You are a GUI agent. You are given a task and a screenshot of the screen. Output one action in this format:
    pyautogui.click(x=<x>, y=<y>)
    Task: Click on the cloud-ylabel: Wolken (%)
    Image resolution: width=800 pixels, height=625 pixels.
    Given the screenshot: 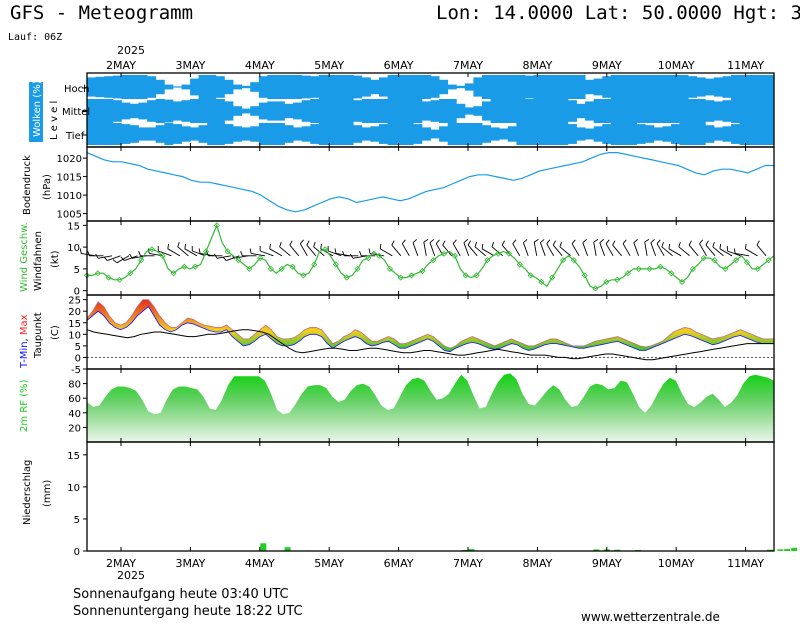 What is the action you would take?
    pyautogui.click(x=37, y=108)
    